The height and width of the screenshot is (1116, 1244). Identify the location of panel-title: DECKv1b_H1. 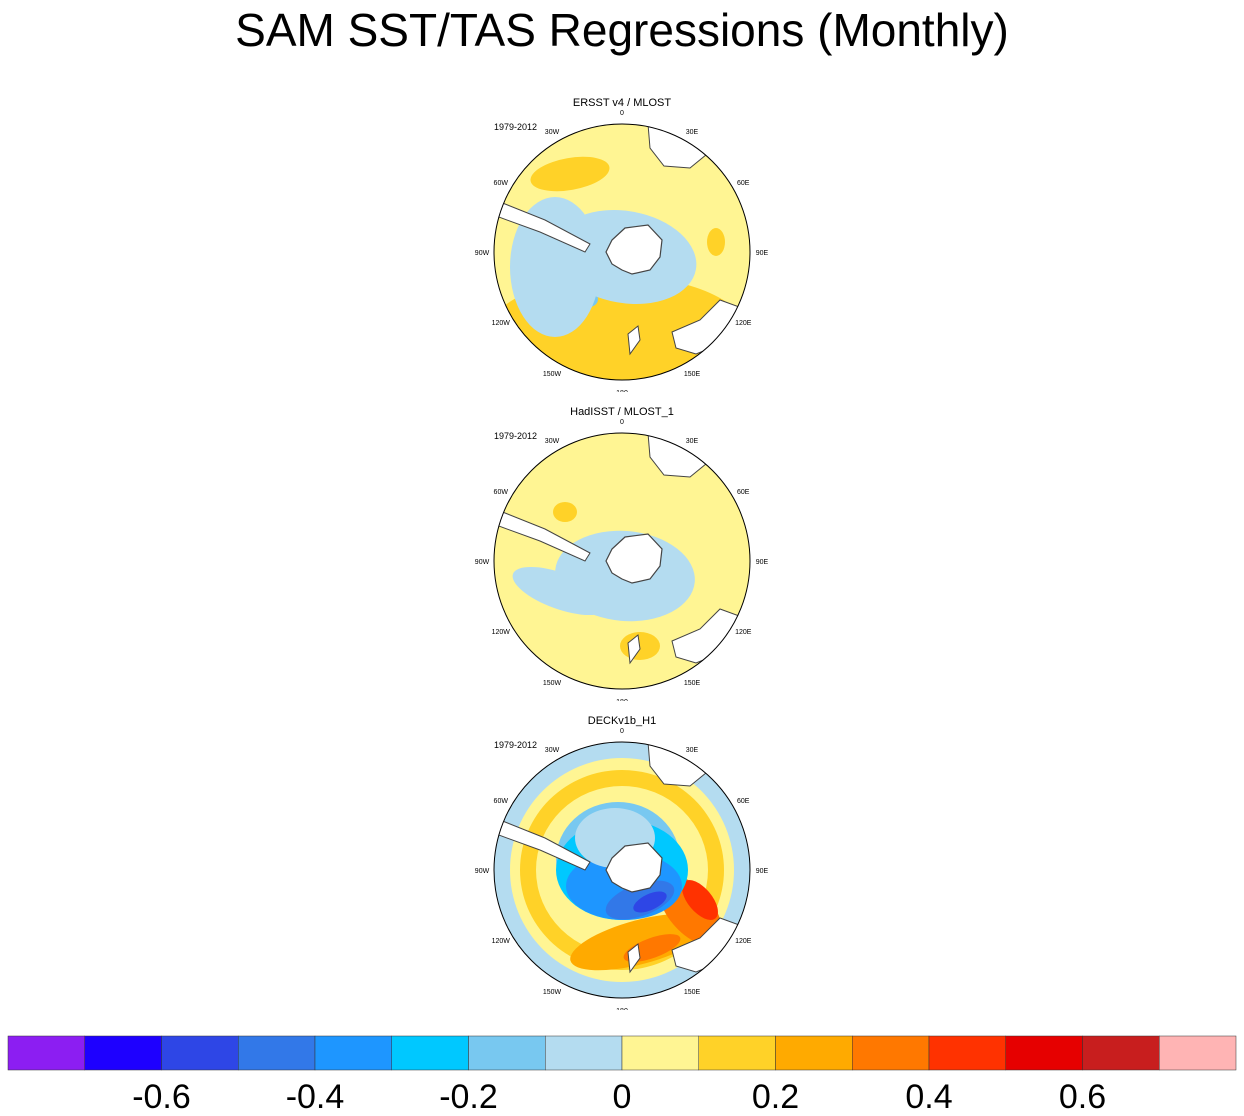
(622, 721).